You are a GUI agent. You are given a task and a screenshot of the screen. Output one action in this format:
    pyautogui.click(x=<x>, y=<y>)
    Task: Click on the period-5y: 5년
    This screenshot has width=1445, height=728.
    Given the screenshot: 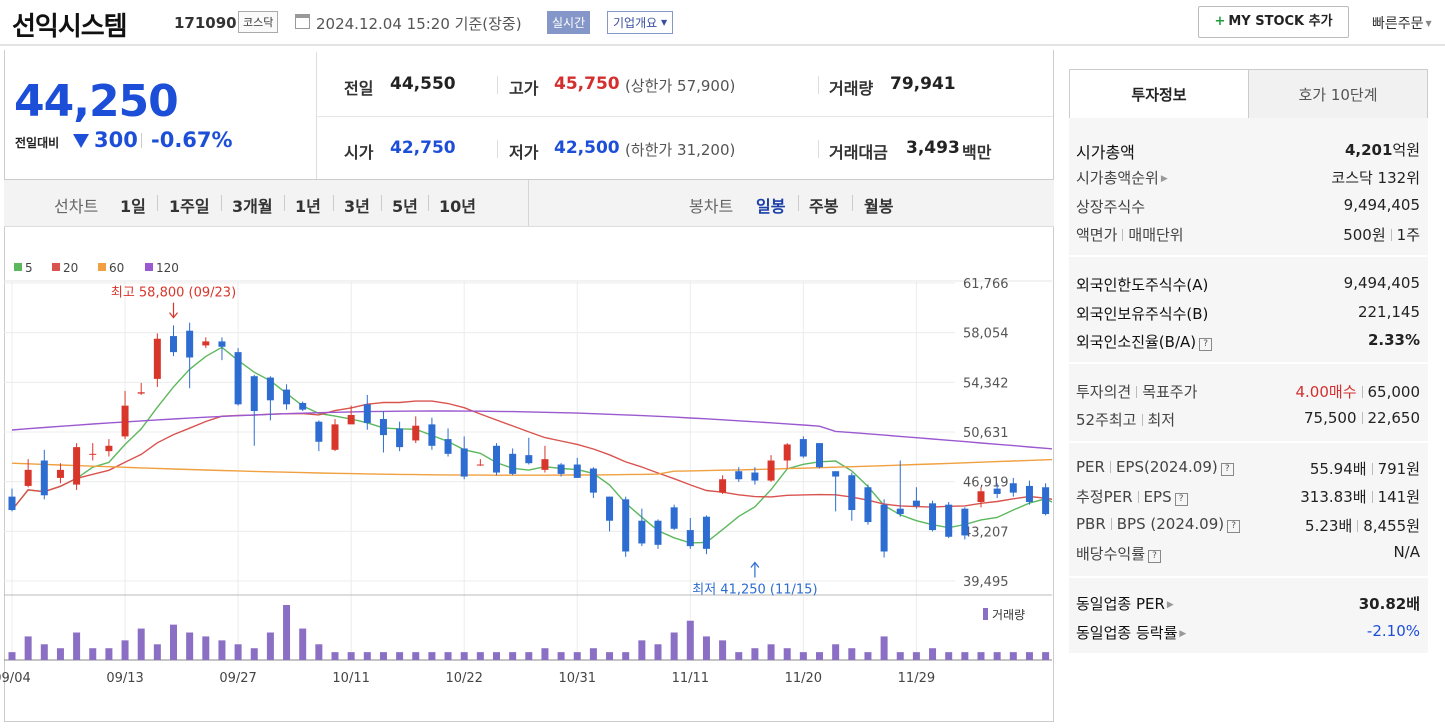 What is the action you would take?
    pyautogui.click(x=405, y=206)
    